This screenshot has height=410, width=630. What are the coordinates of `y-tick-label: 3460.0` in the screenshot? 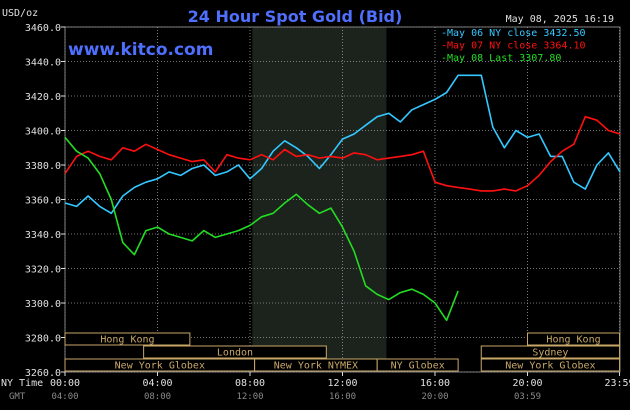 It's located at (43, 28).